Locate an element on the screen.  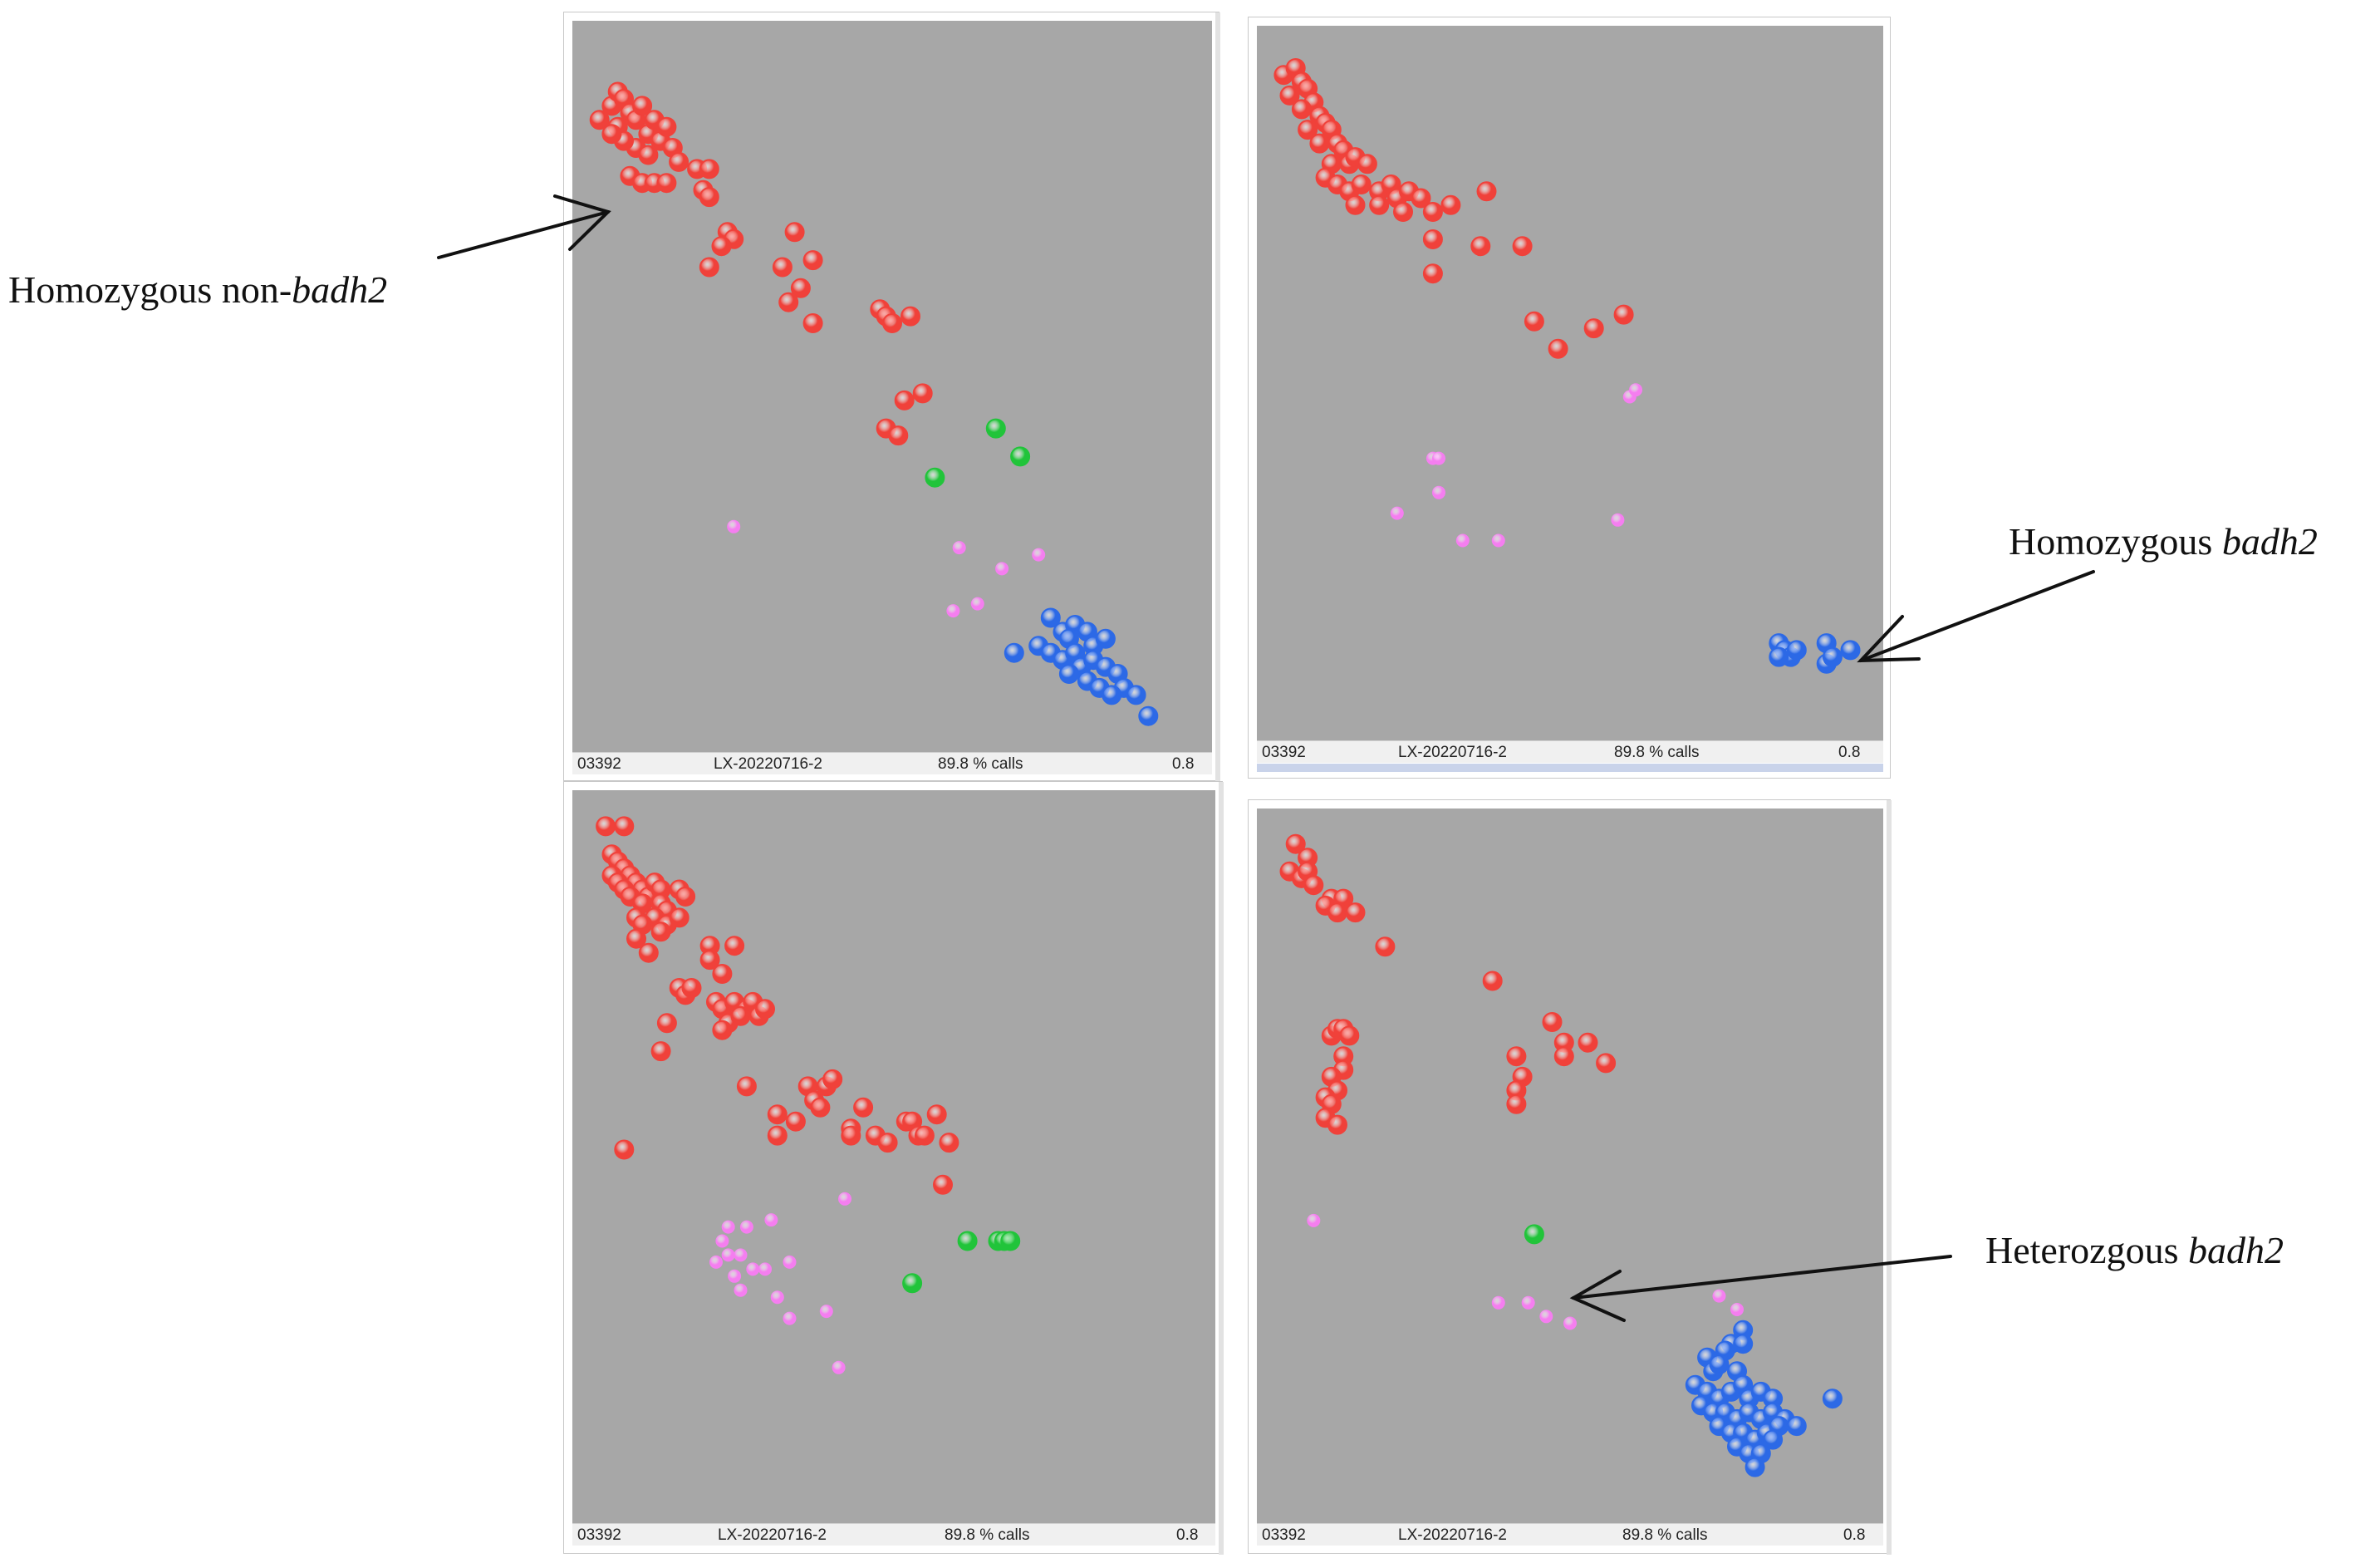
label-homozygous-badh2: Homozygous badh2 is located at coordinates (2163, 541).